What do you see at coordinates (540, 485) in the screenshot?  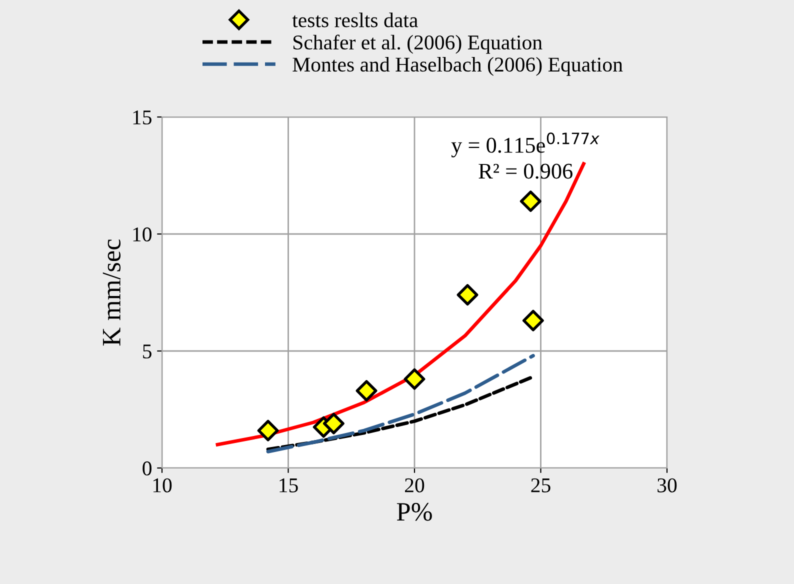 I see `x-tick-label: 25` at bounding box center [540, 485].